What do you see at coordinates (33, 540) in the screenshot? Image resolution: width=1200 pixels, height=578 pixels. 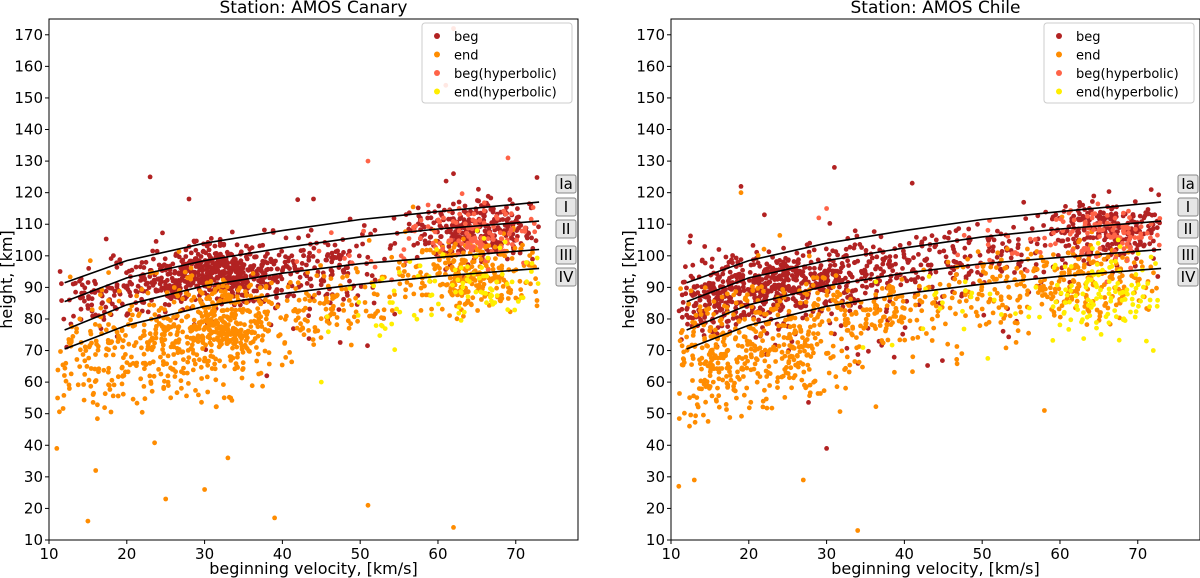 I see `y-tick-label: 10` at bounding box center [33, 540].